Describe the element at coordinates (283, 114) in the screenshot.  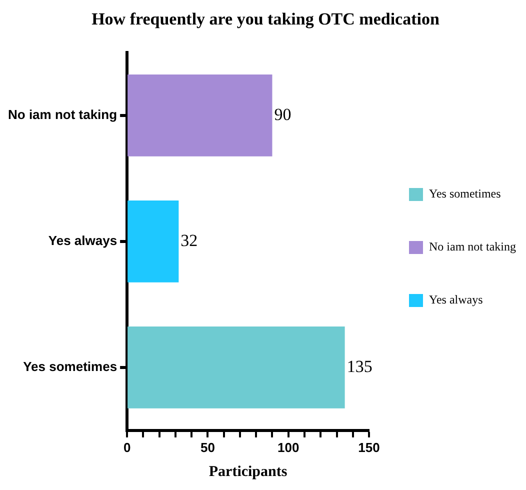
I see `data-label: 90` at that location.